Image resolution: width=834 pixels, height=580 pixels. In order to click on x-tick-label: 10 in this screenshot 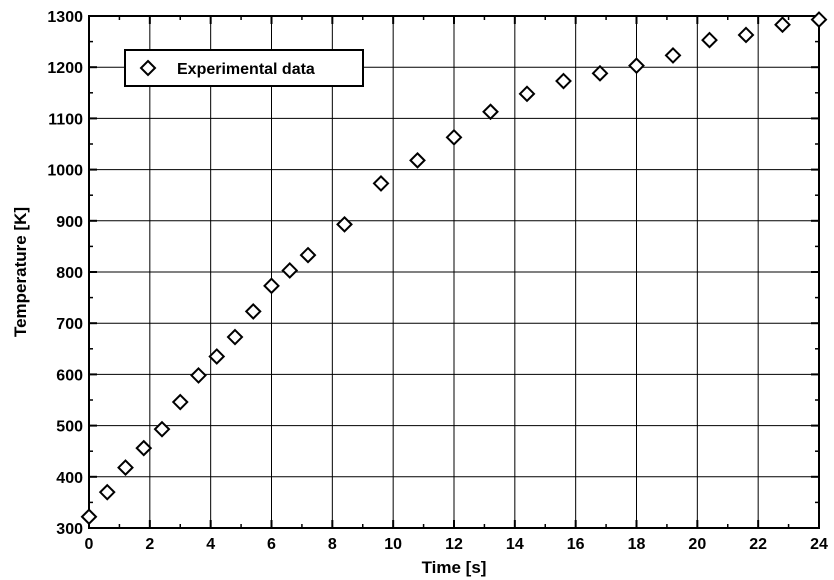, I will do `click(393, 544)`.